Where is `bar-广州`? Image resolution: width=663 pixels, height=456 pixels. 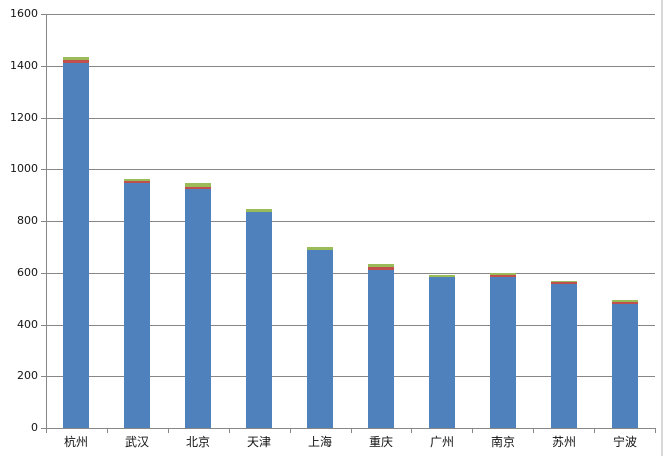
bar-广州 is located at coordinates (442, 351).